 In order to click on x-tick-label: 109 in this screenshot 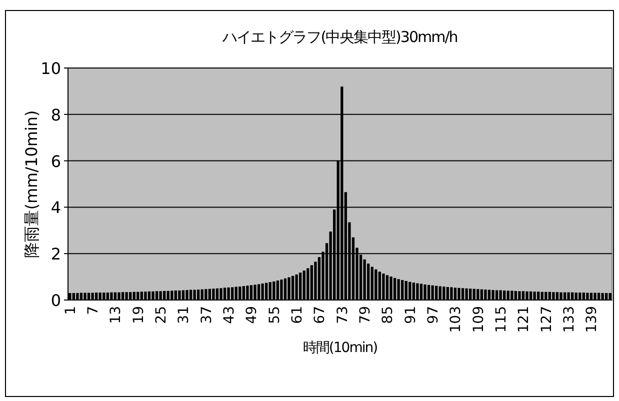, I will do `click(478, 319)`.